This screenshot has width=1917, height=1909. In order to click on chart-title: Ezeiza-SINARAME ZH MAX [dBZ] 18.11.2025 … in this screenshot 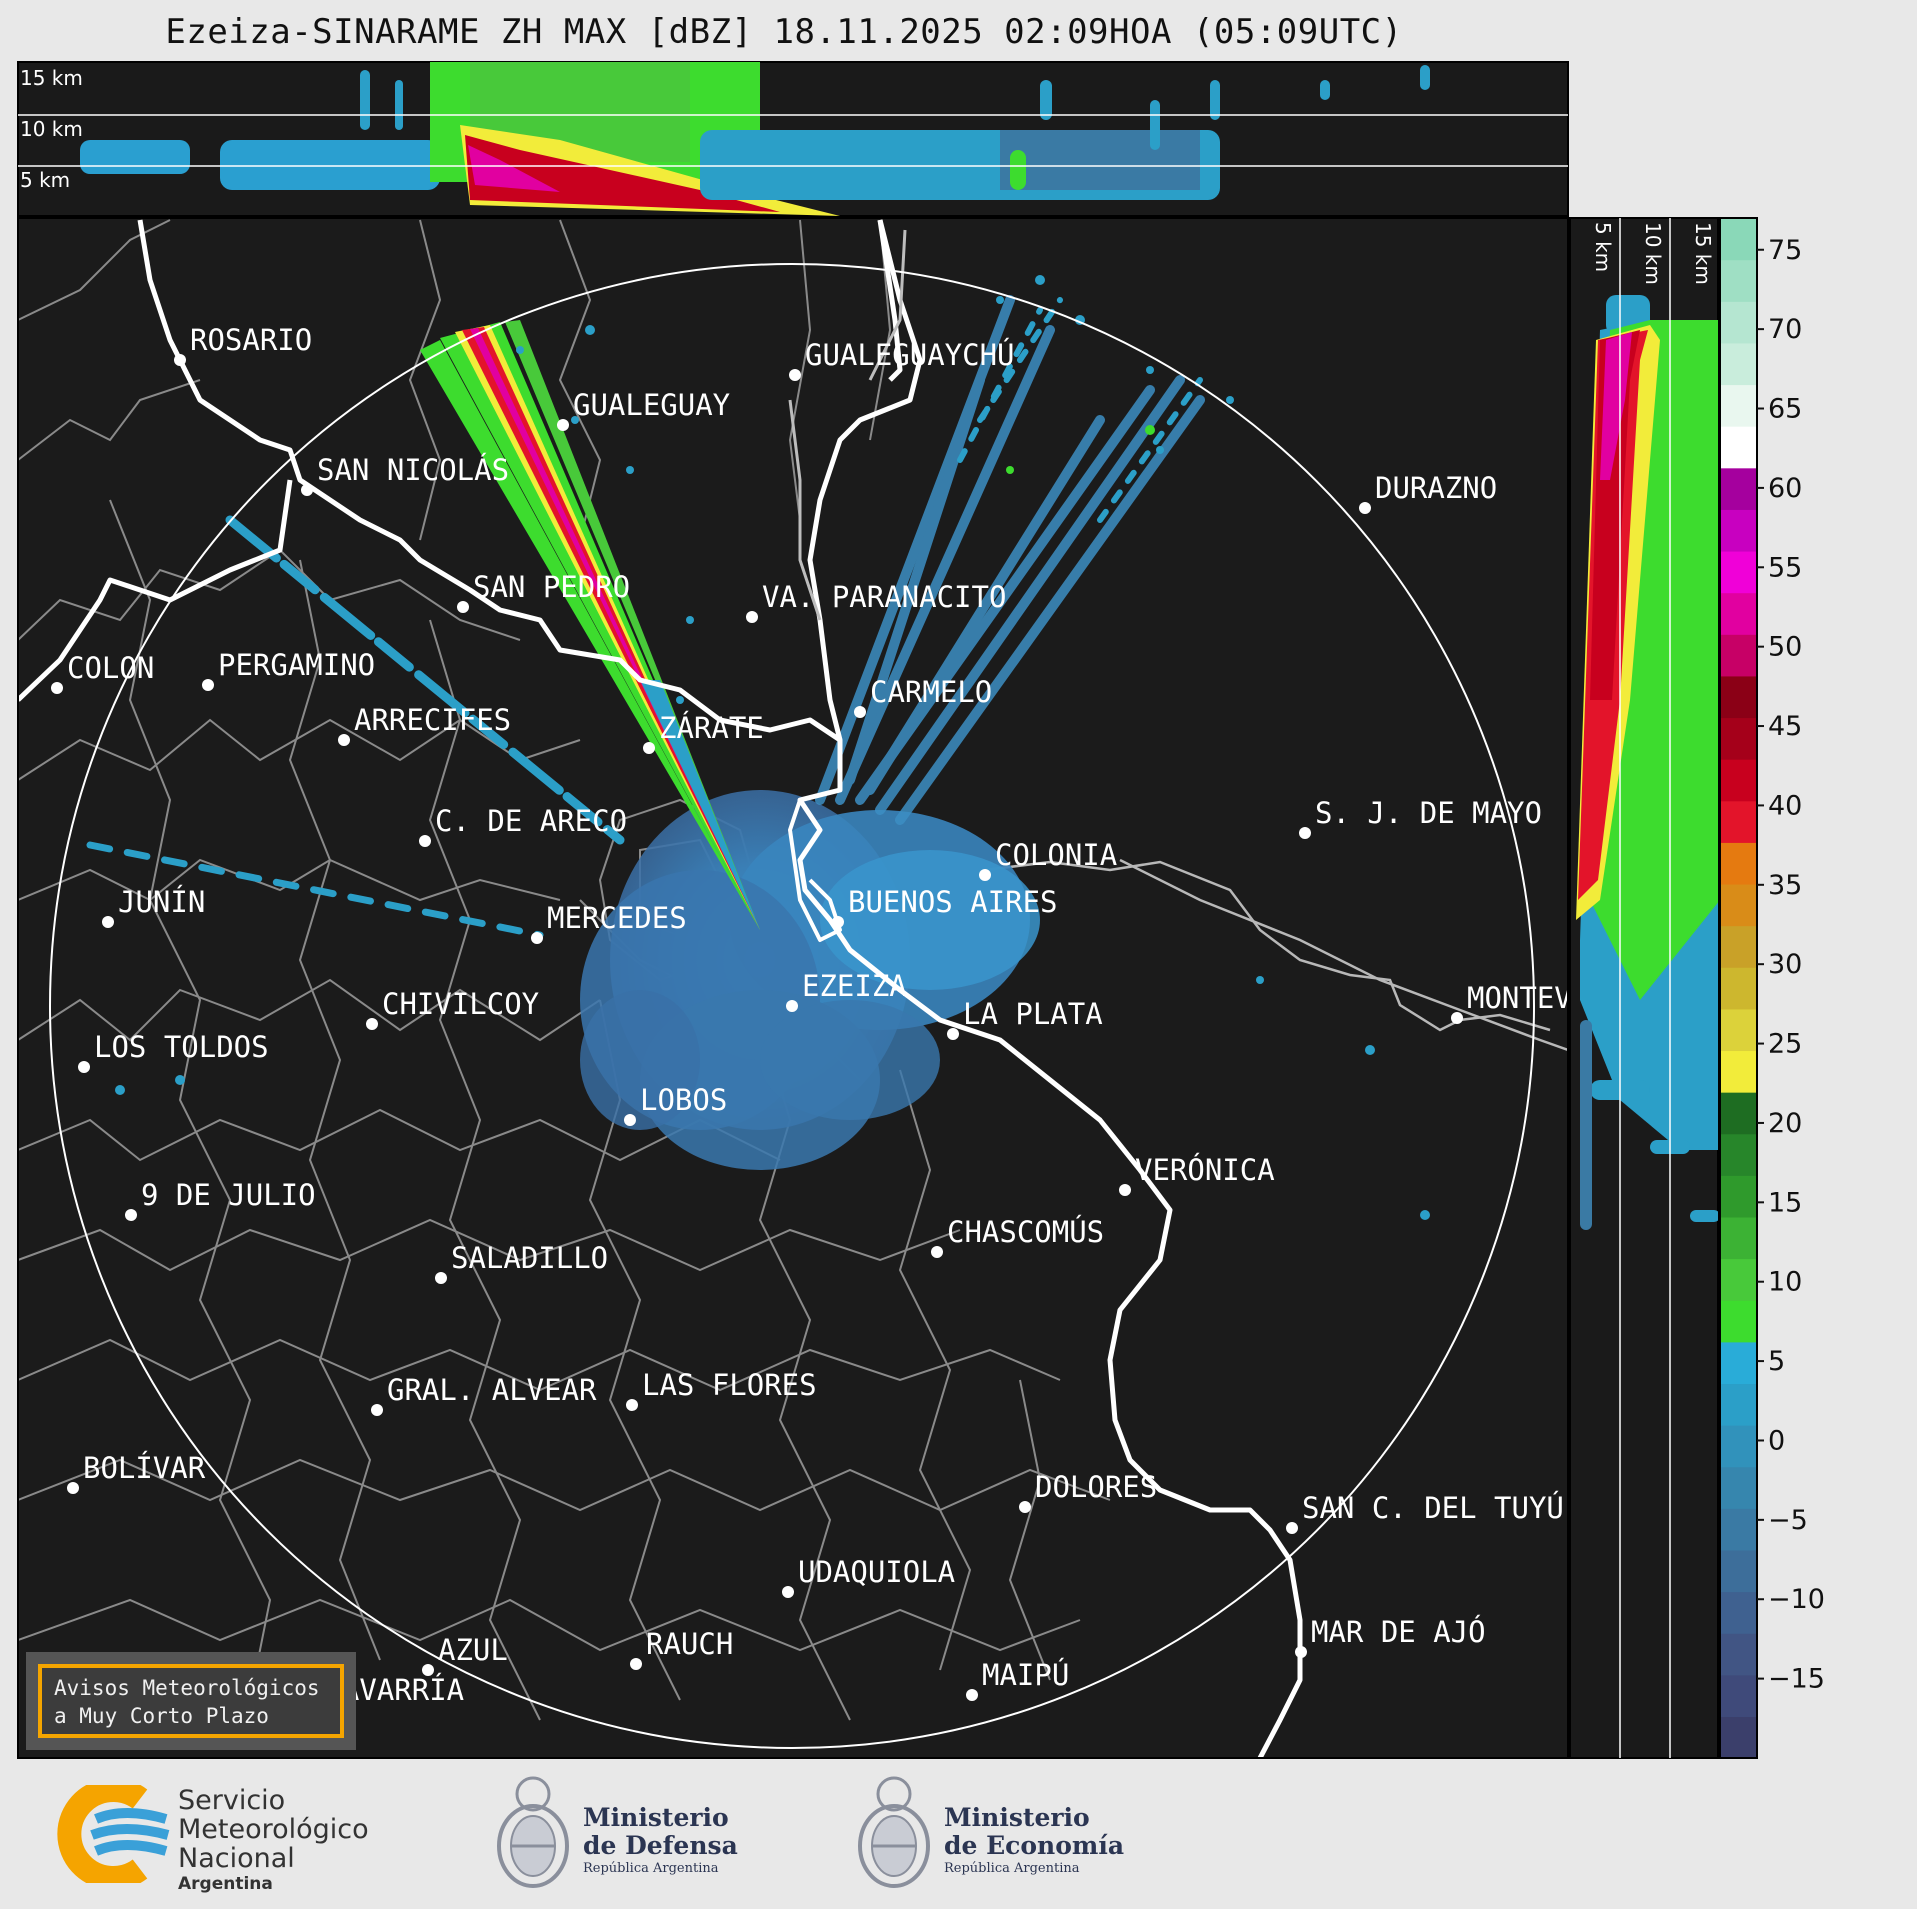, I will do `click(784, 32)`.